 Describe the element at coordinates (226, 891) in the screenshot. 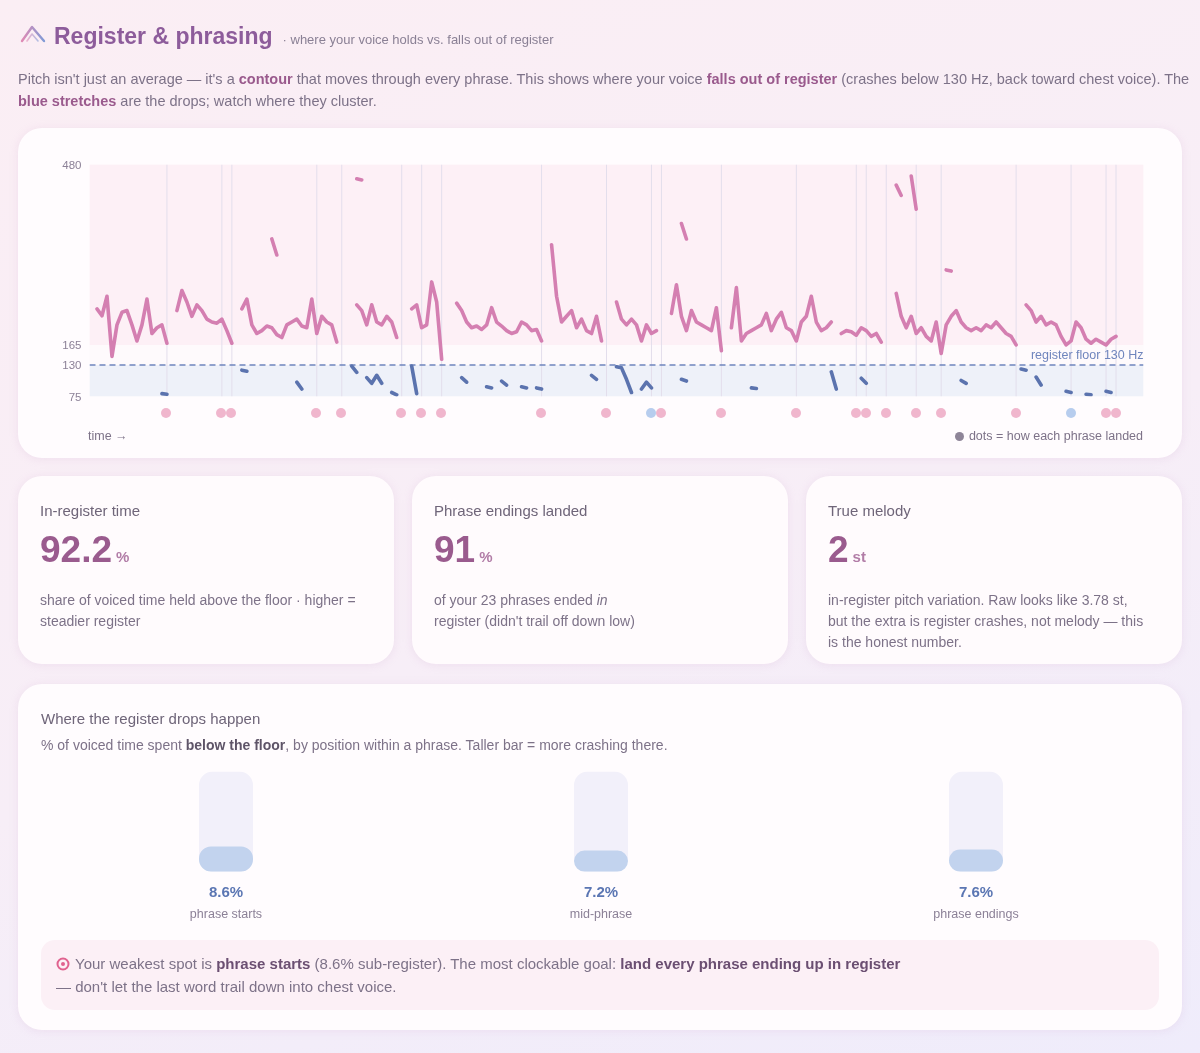

I see `data-label: 8.6%` at that location.